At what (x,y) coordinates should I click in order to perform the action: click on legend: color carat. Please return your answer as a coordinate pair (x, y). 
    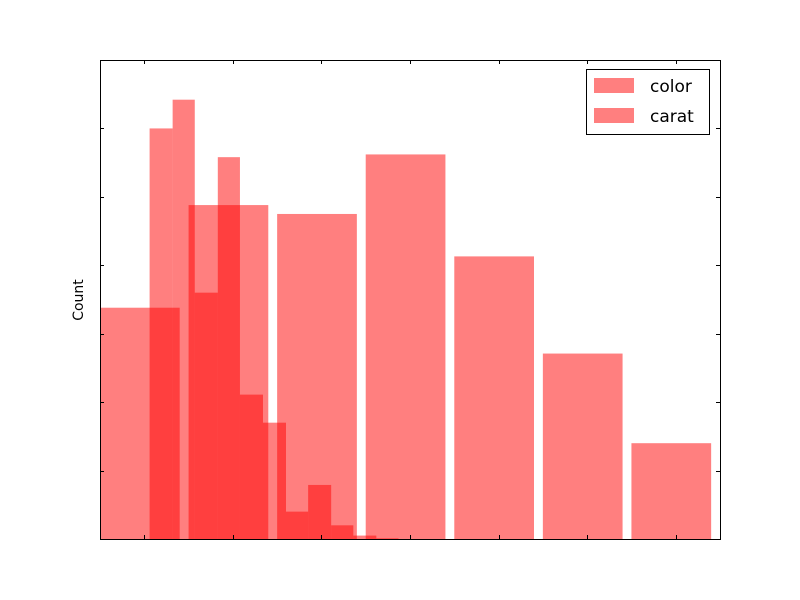
    Looking at the image, I should click on (648, 102).